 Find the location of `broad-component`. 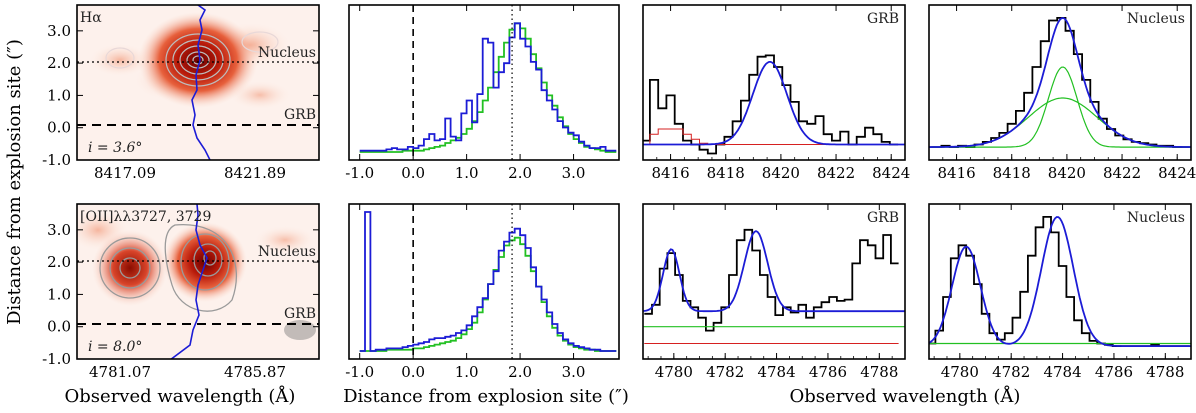

broad-component is located at coordinates (1060, 122).